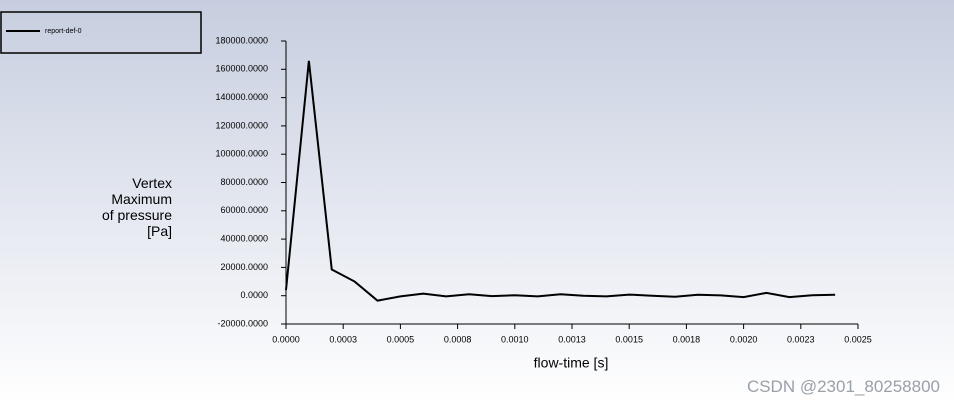 The image size is (954, 405). What do you see at coordinates (801, 339) in the screenshot?
I see `x-tick-label: 0.0023` at bounding box center [801, 339].